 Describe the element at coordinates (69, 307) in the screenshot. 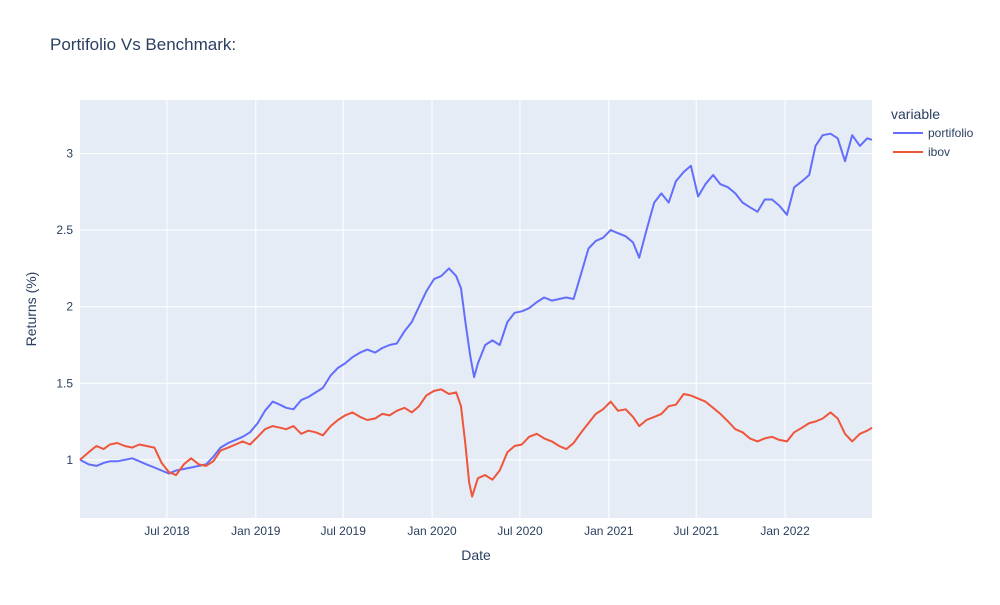

I see `y-tick-label: 2` at that location.